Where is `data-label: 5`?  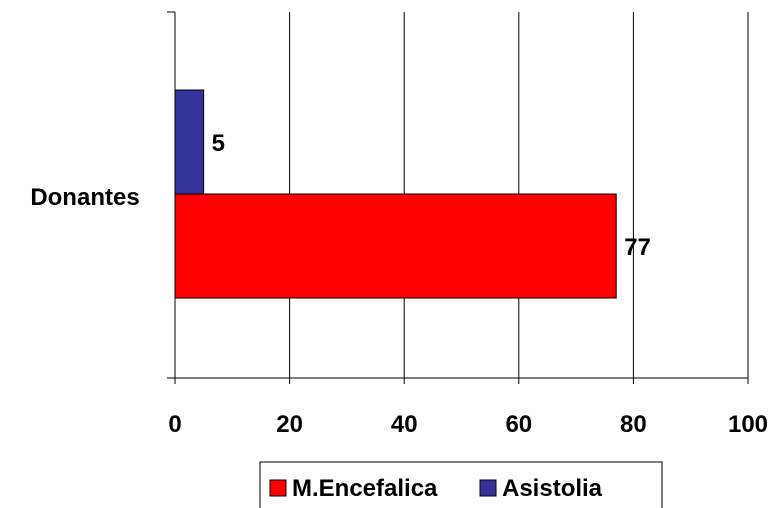
data-label: 5 is located at coordinates (218, 143).